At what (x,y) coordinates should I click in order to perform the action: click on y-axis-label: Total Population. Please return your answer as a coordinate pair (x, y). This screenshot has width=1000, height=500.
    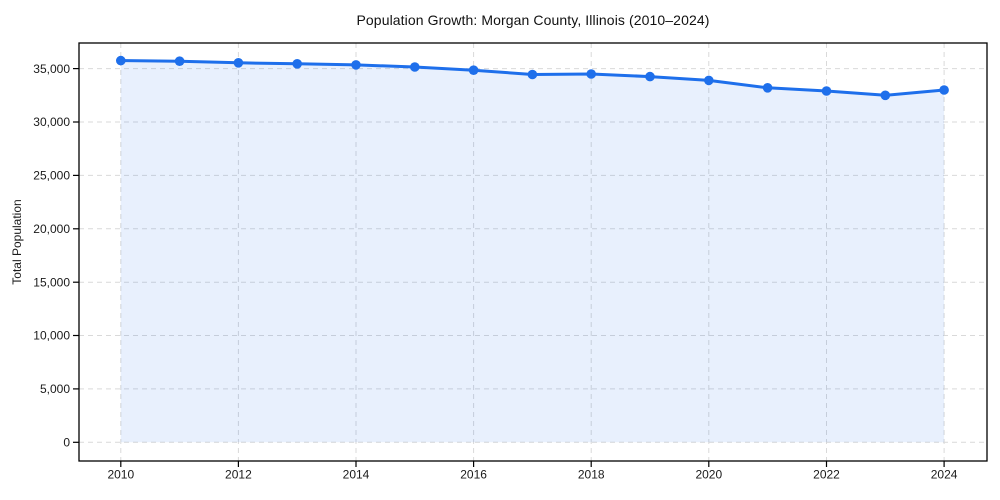
    Looking at the image, I should click on (17, 242).